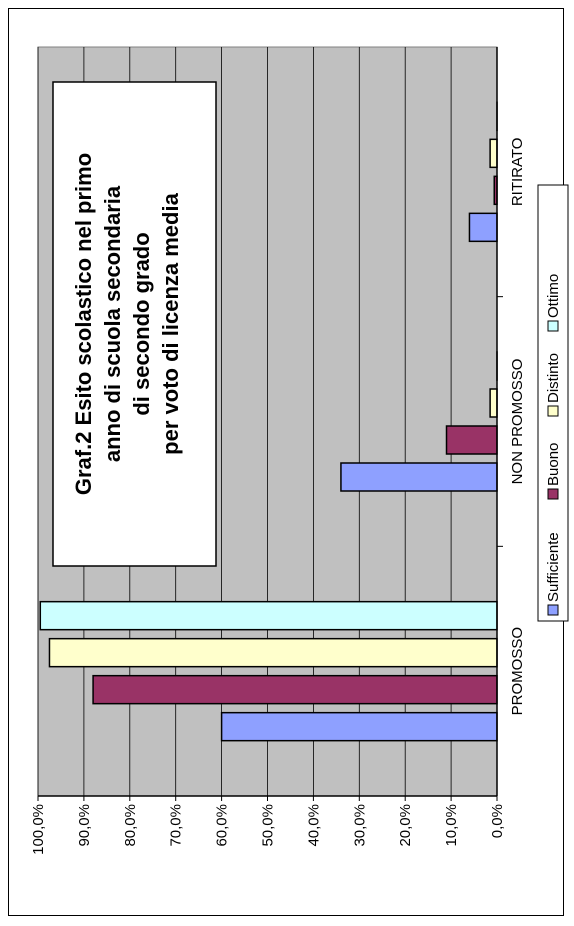  Describe the element at coordinates (295, 689) in the screenshot. I see `bar-buono-promosso` at that location.